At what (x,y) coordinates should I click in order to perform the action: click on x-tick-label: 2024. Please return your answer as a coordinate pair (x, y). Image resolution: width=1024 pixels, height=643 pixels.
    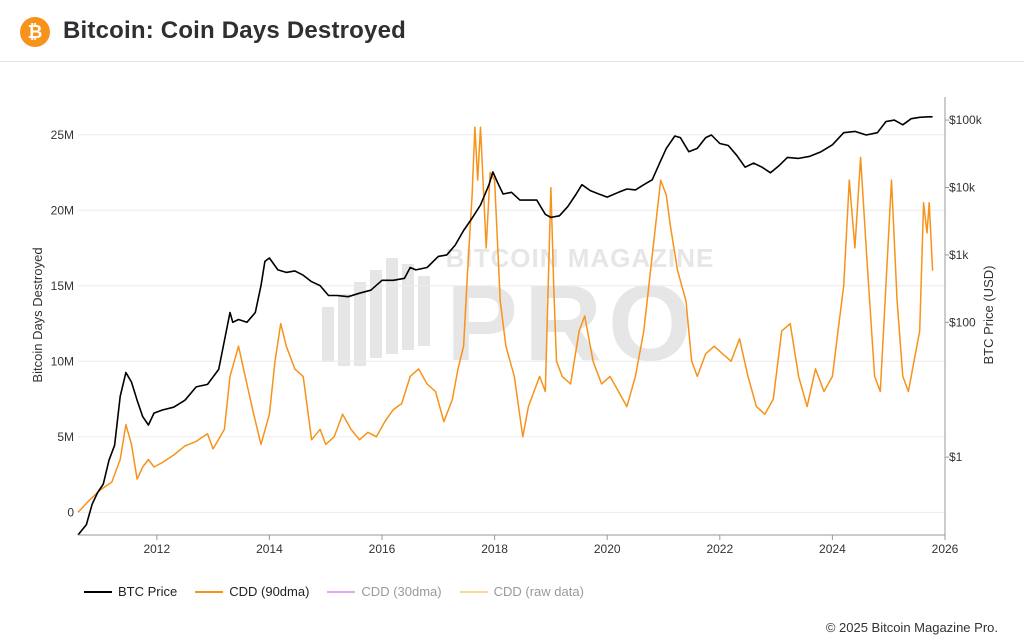
    Looking at the image, I should click on (832, 549).